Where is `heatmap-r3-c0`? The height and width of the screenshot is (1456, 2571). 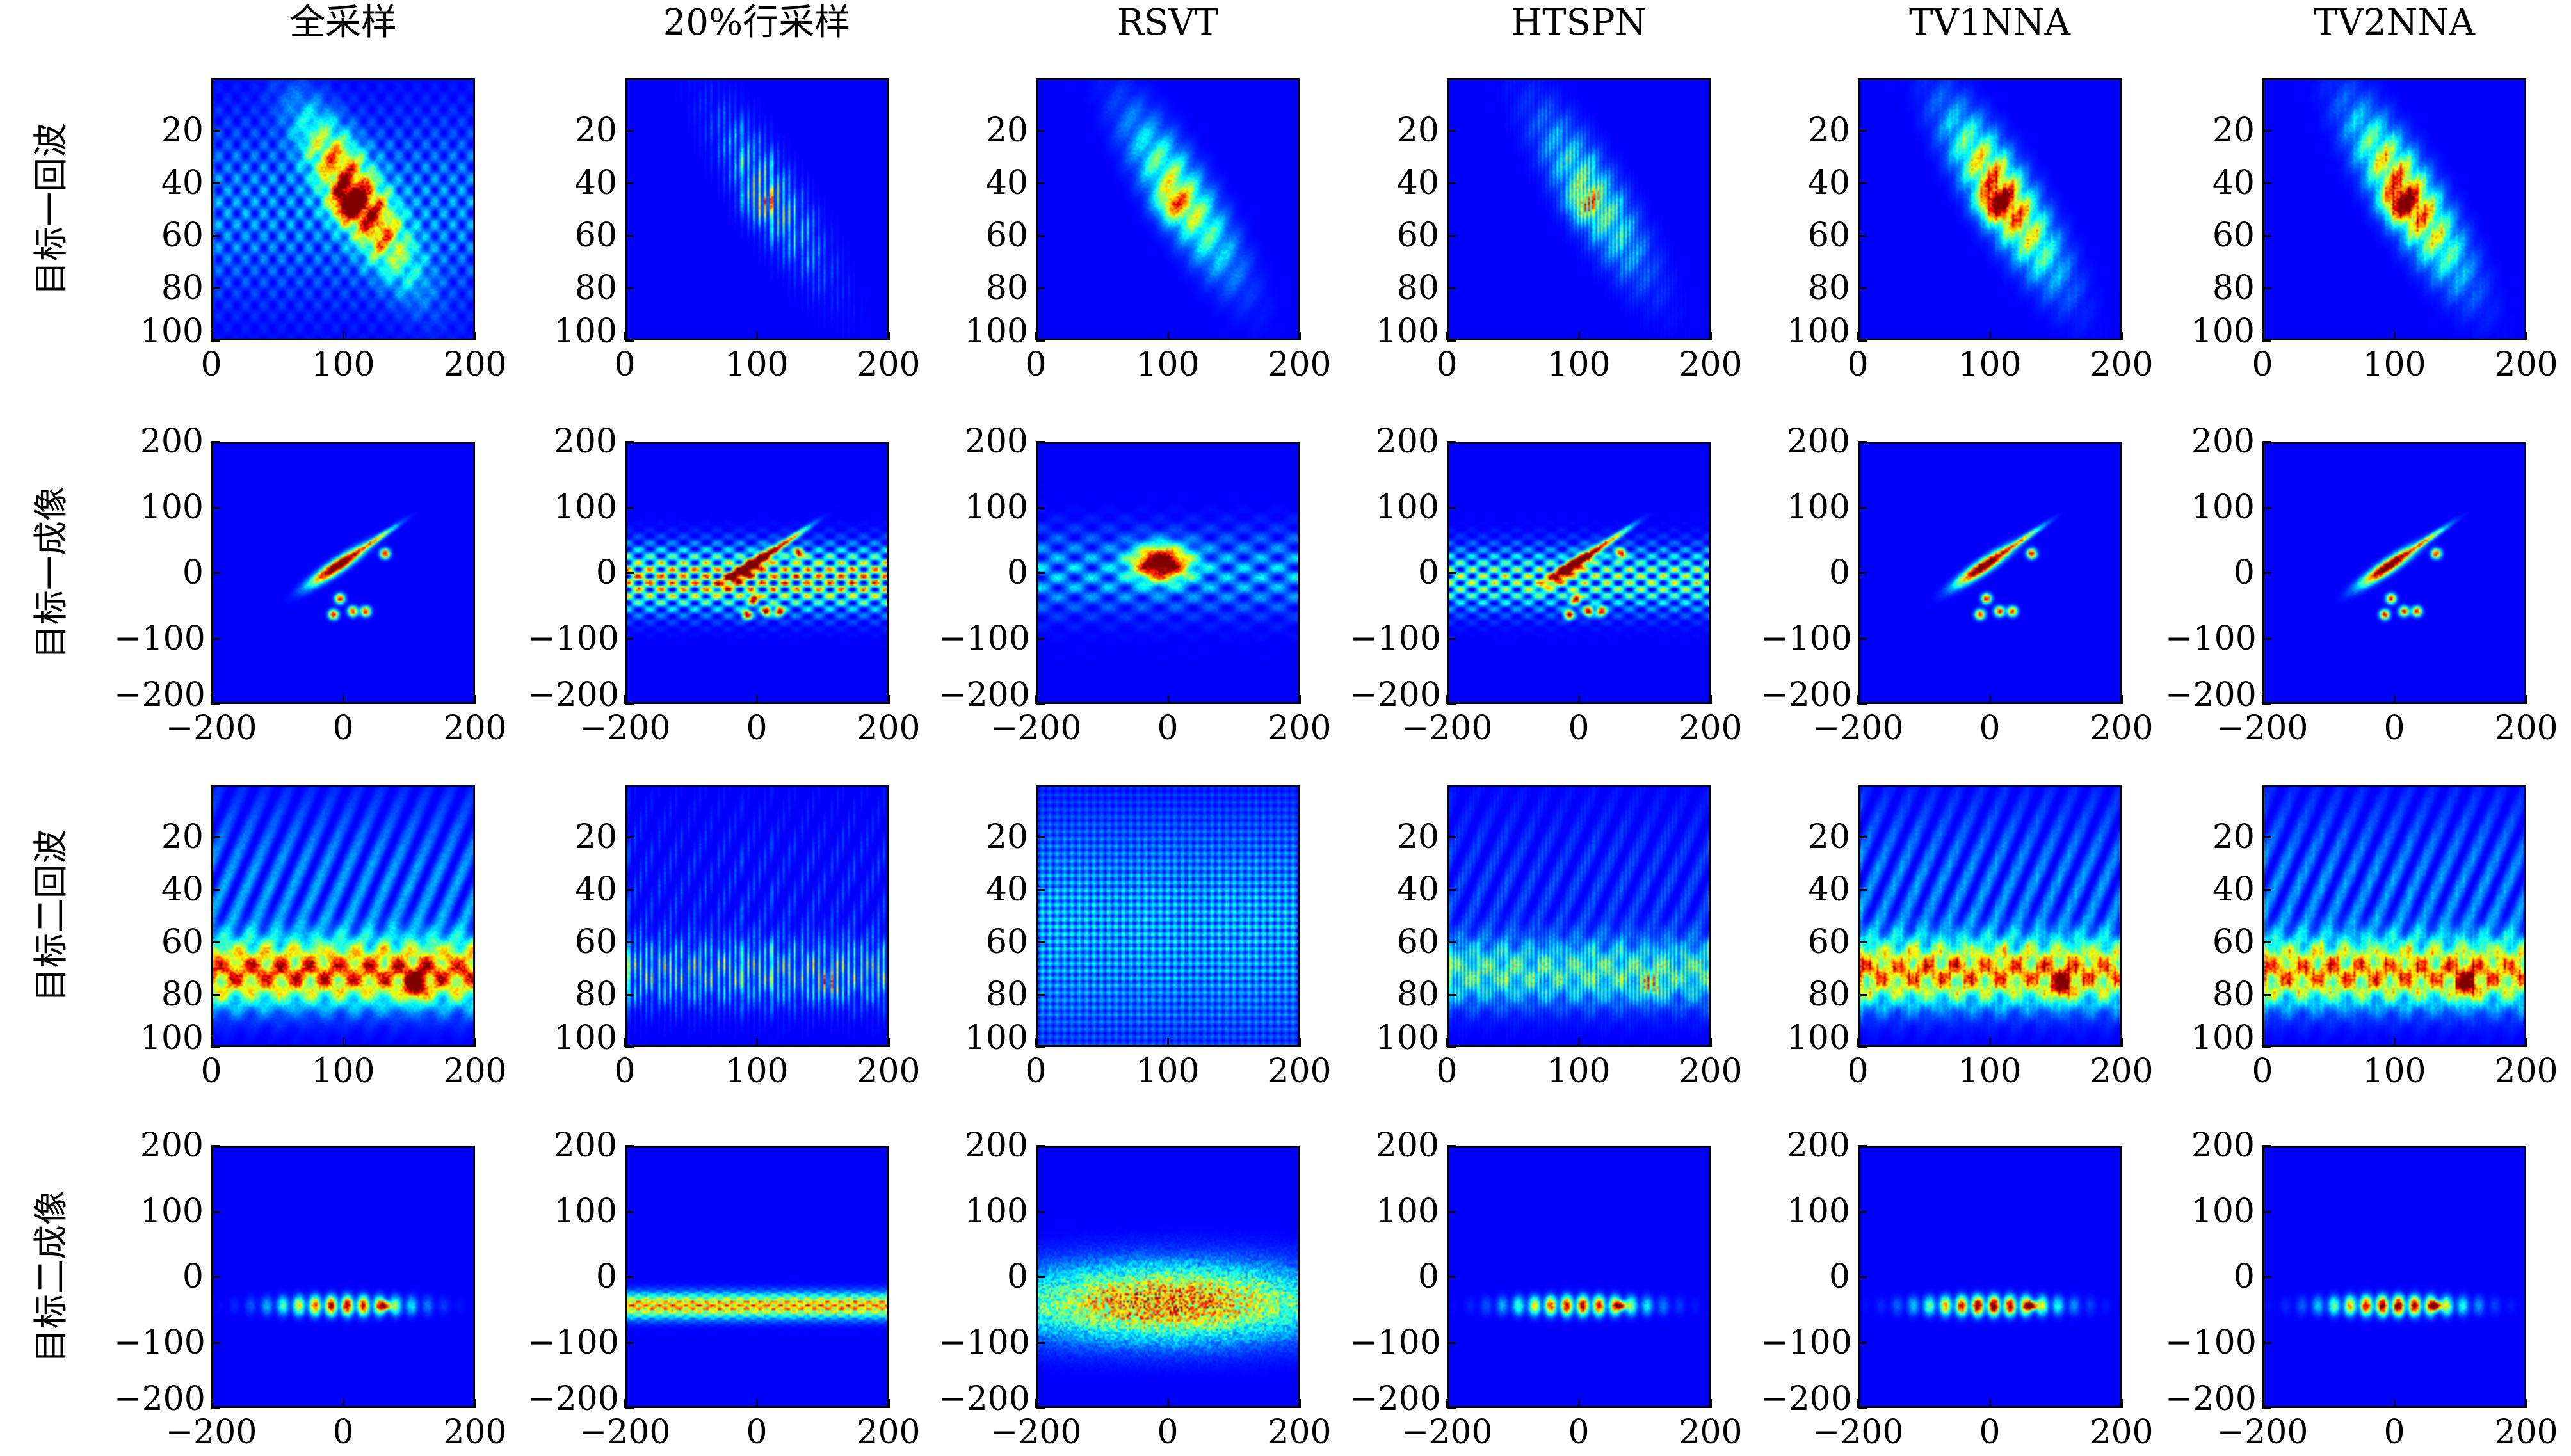 heatmap-r3-c0 is located at coordinates (343, 1277).